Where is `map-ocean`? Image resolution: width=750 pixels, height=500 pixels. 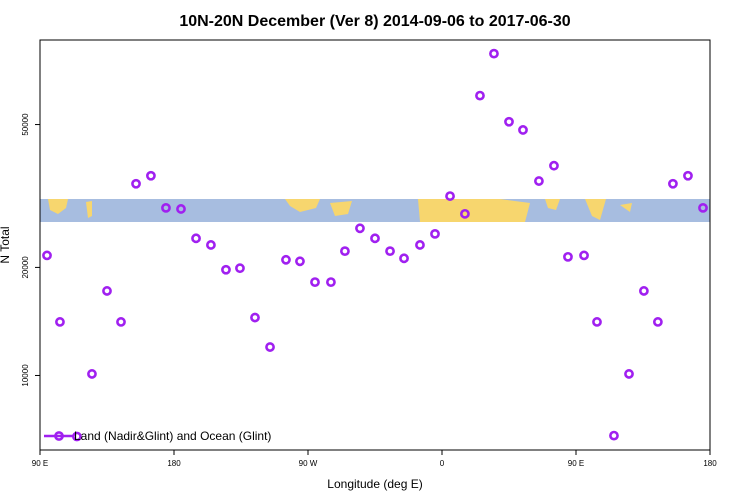 map-ocean is located at coordinates (375, 210).